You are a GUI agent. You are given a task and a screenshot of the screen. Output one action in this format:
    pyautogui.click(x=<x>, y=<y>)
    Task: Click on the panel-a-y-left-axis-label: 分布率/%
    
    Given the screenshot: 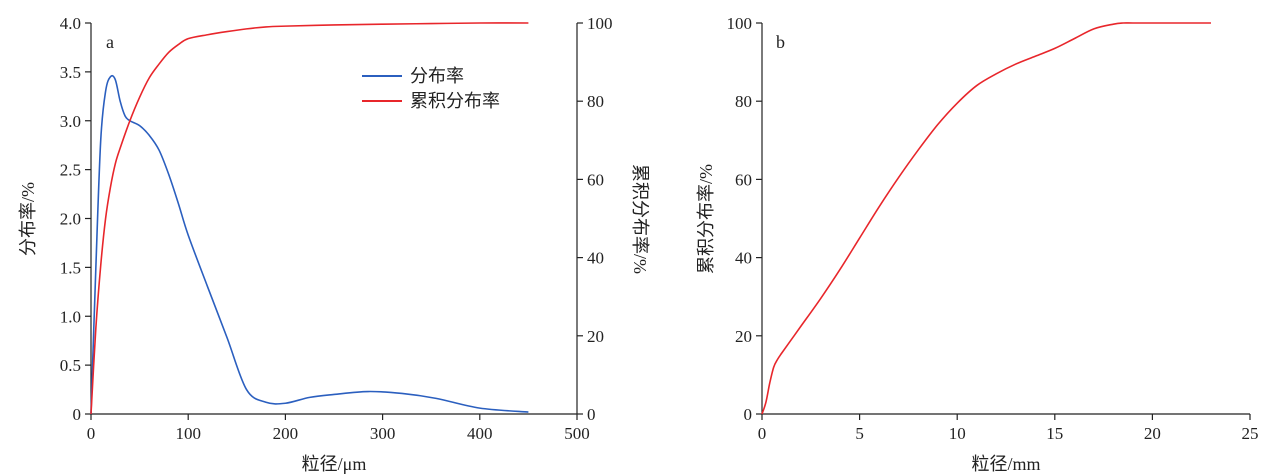 What is the action you would take?
    pyautogui.click(x=28, y=219)
    